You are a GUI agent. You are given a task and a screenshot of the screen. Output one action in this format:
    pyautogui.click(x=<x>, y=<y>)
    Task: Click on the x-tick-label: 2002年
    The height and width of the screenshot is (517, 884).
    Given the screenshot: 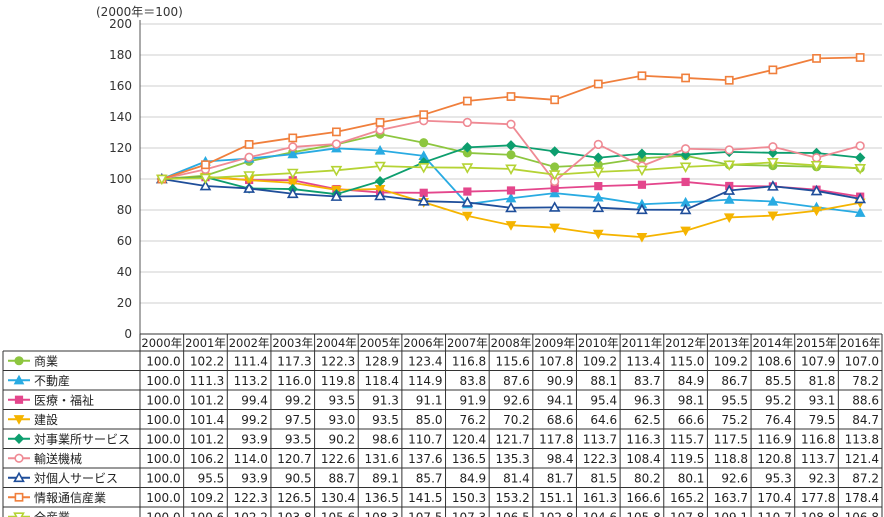 What is the action you would take?
    pyautogui.click(x=249, y=343)
    